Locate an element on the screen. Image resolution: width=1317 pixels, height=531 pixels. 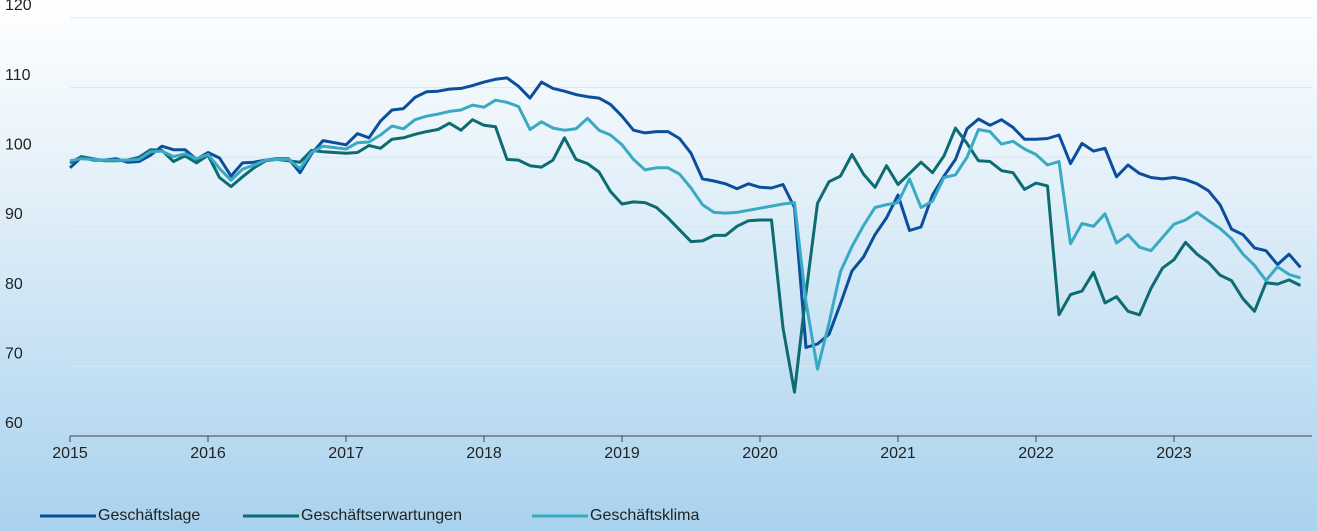
x-tick-label: 2018 is located at coordinates (484, 453).